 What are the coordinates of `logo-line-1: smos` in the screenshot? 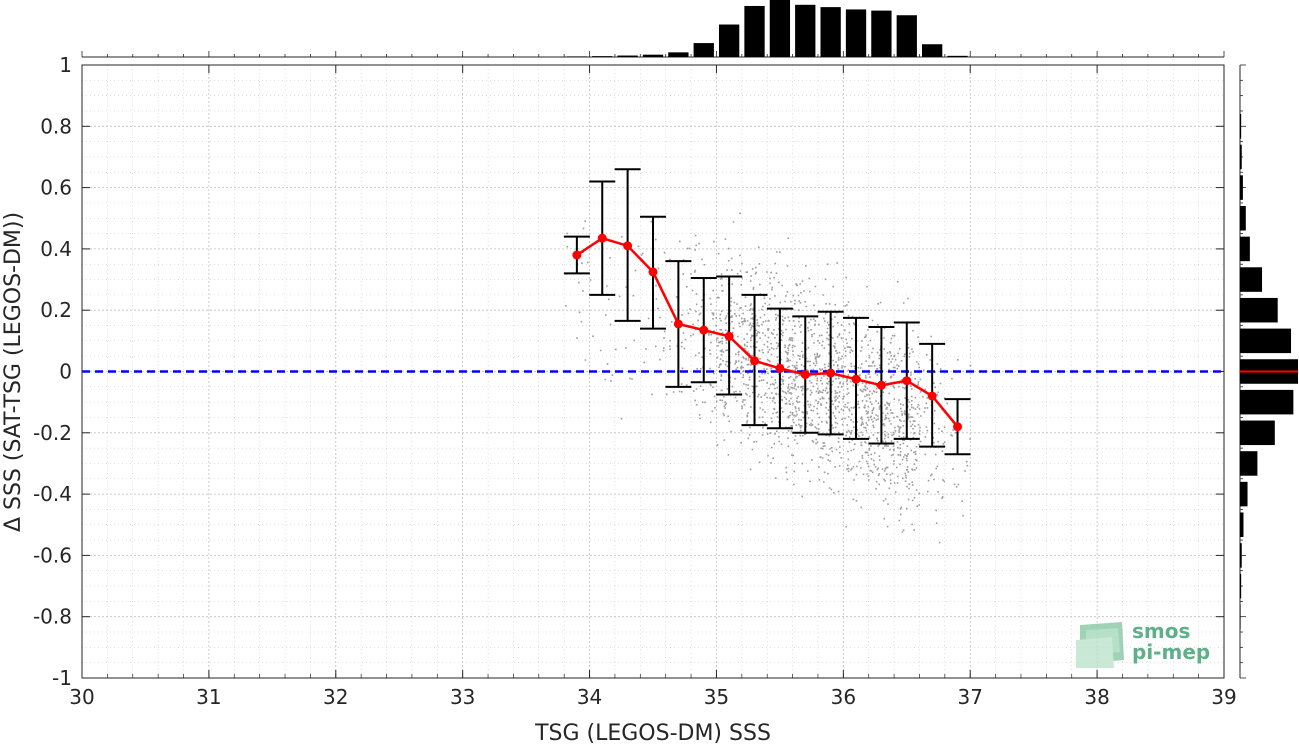 It's located at (1161, 631).